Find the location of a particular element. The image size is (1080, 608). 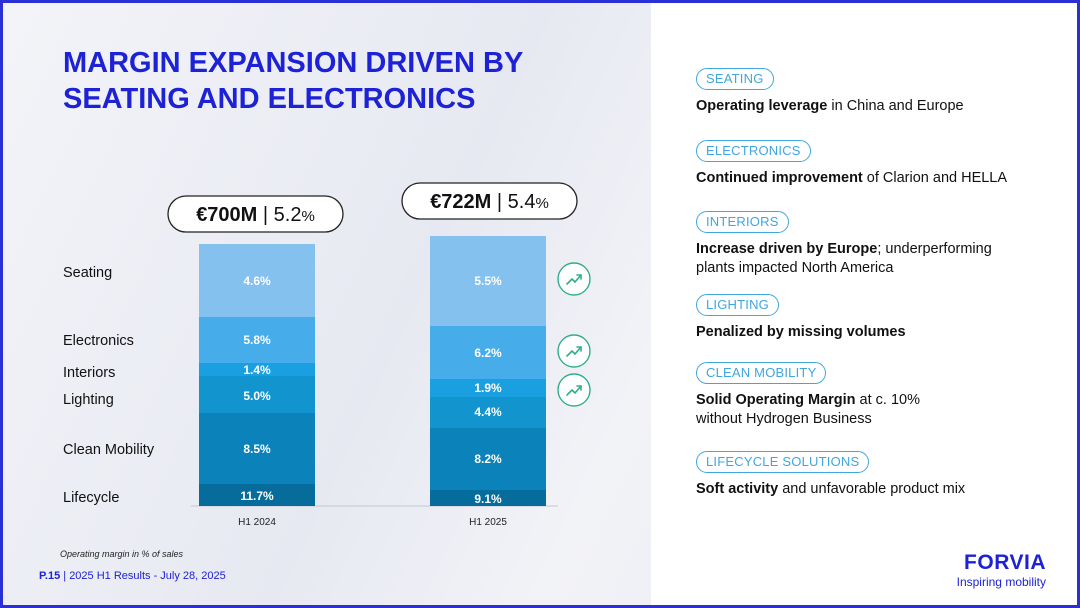

data-label: 9.1% is located at coordinates (488, 499).